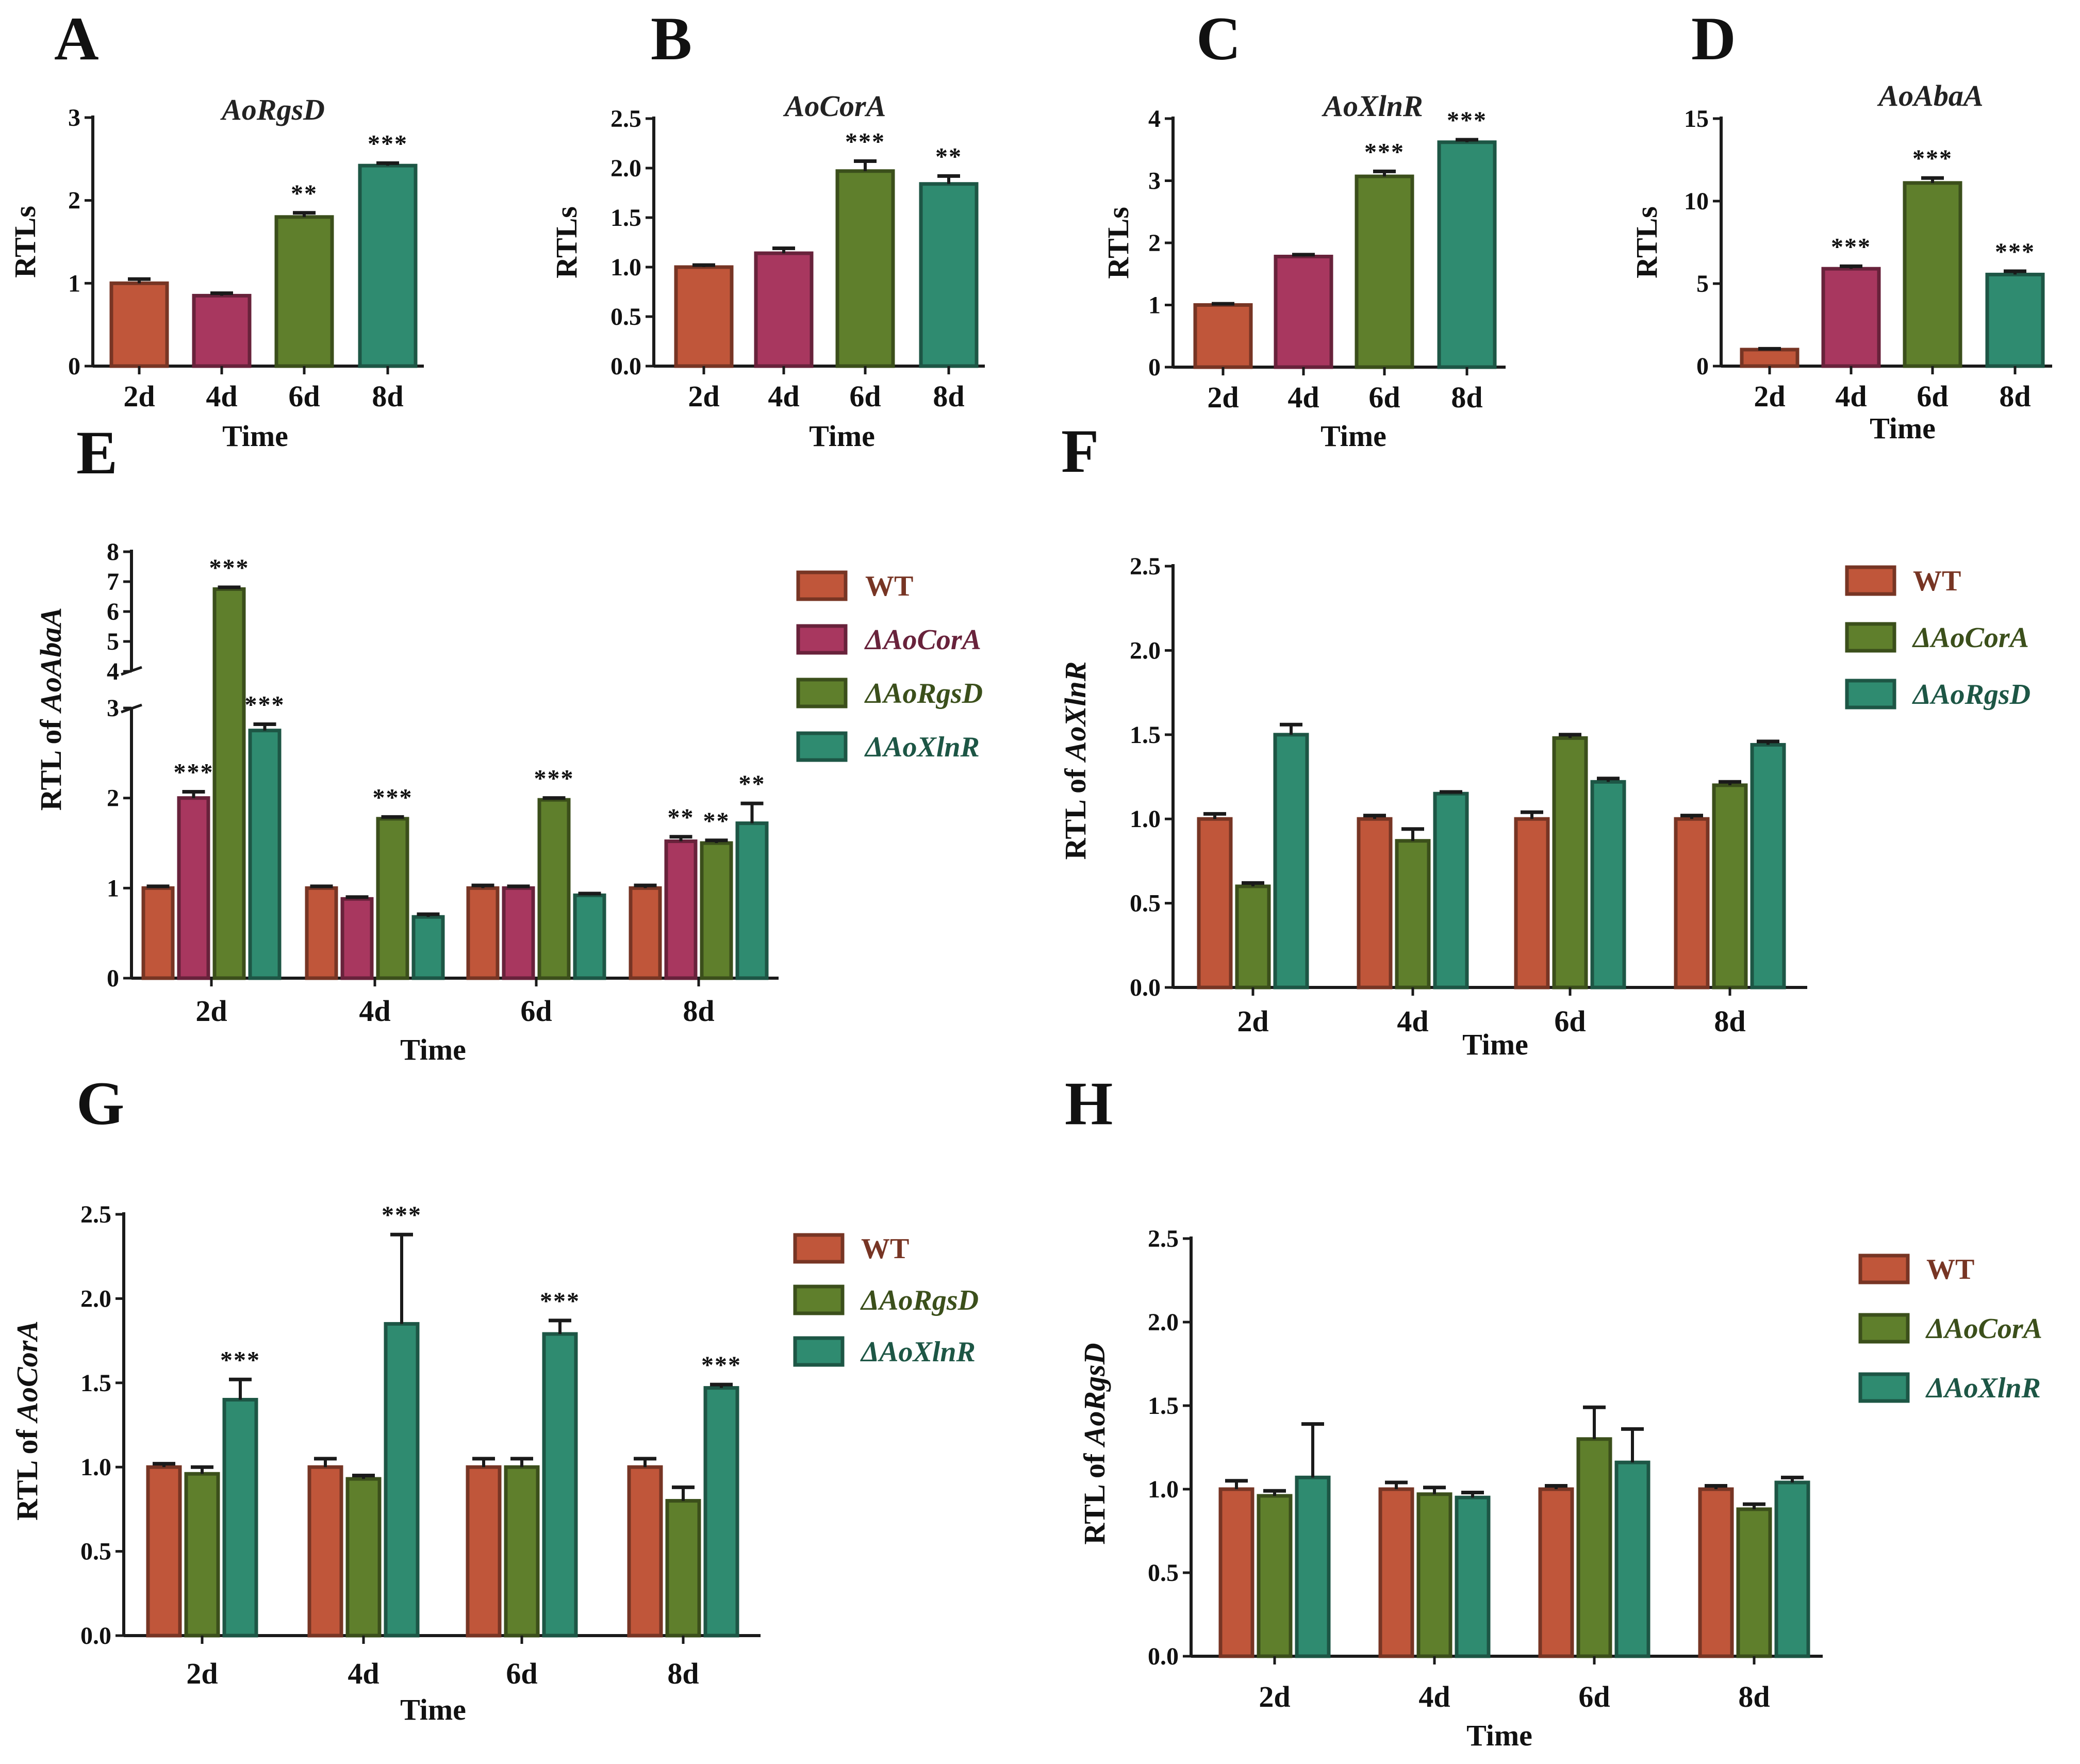 The height and width of the screenshot is (1764, 2080). I want to click on y-tick-label: 8, so click(113, 552).